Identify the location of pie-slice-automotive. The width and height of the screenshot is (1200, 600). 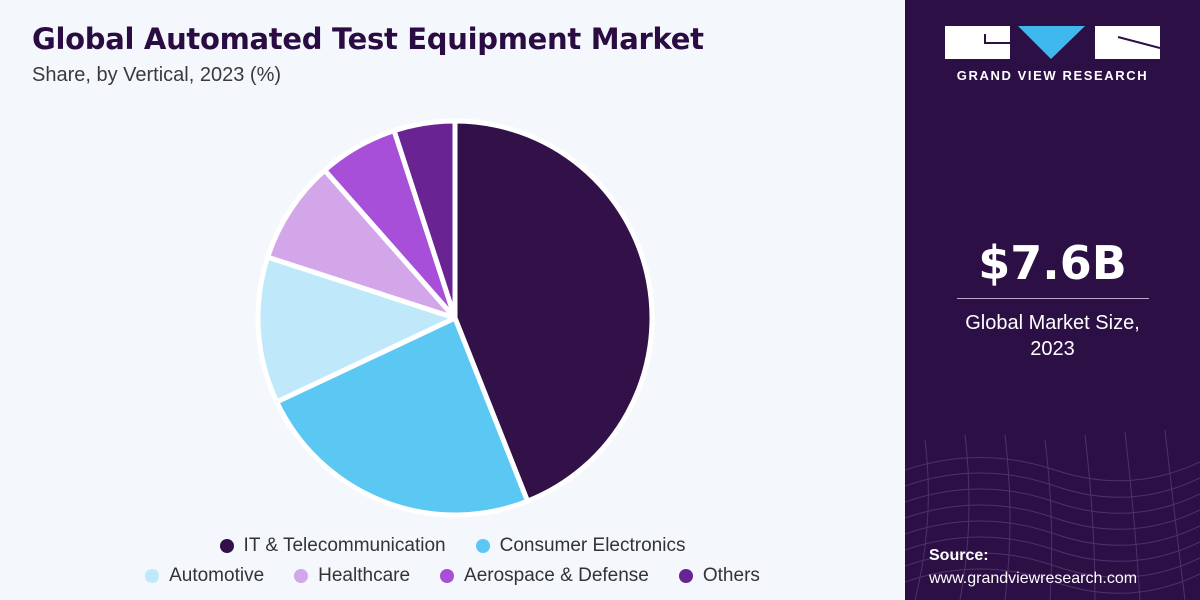
(356, 329).